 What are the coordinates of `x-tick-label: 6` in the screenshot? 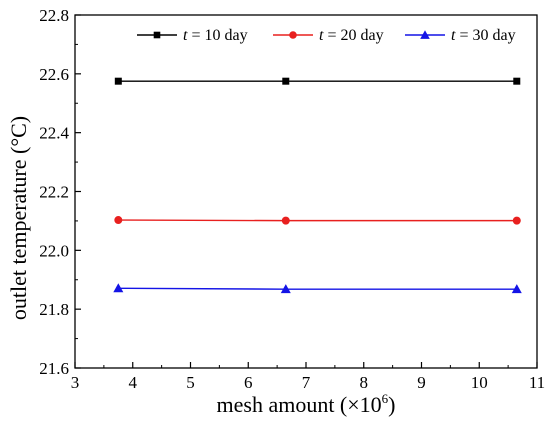 It's located at (248, 382).